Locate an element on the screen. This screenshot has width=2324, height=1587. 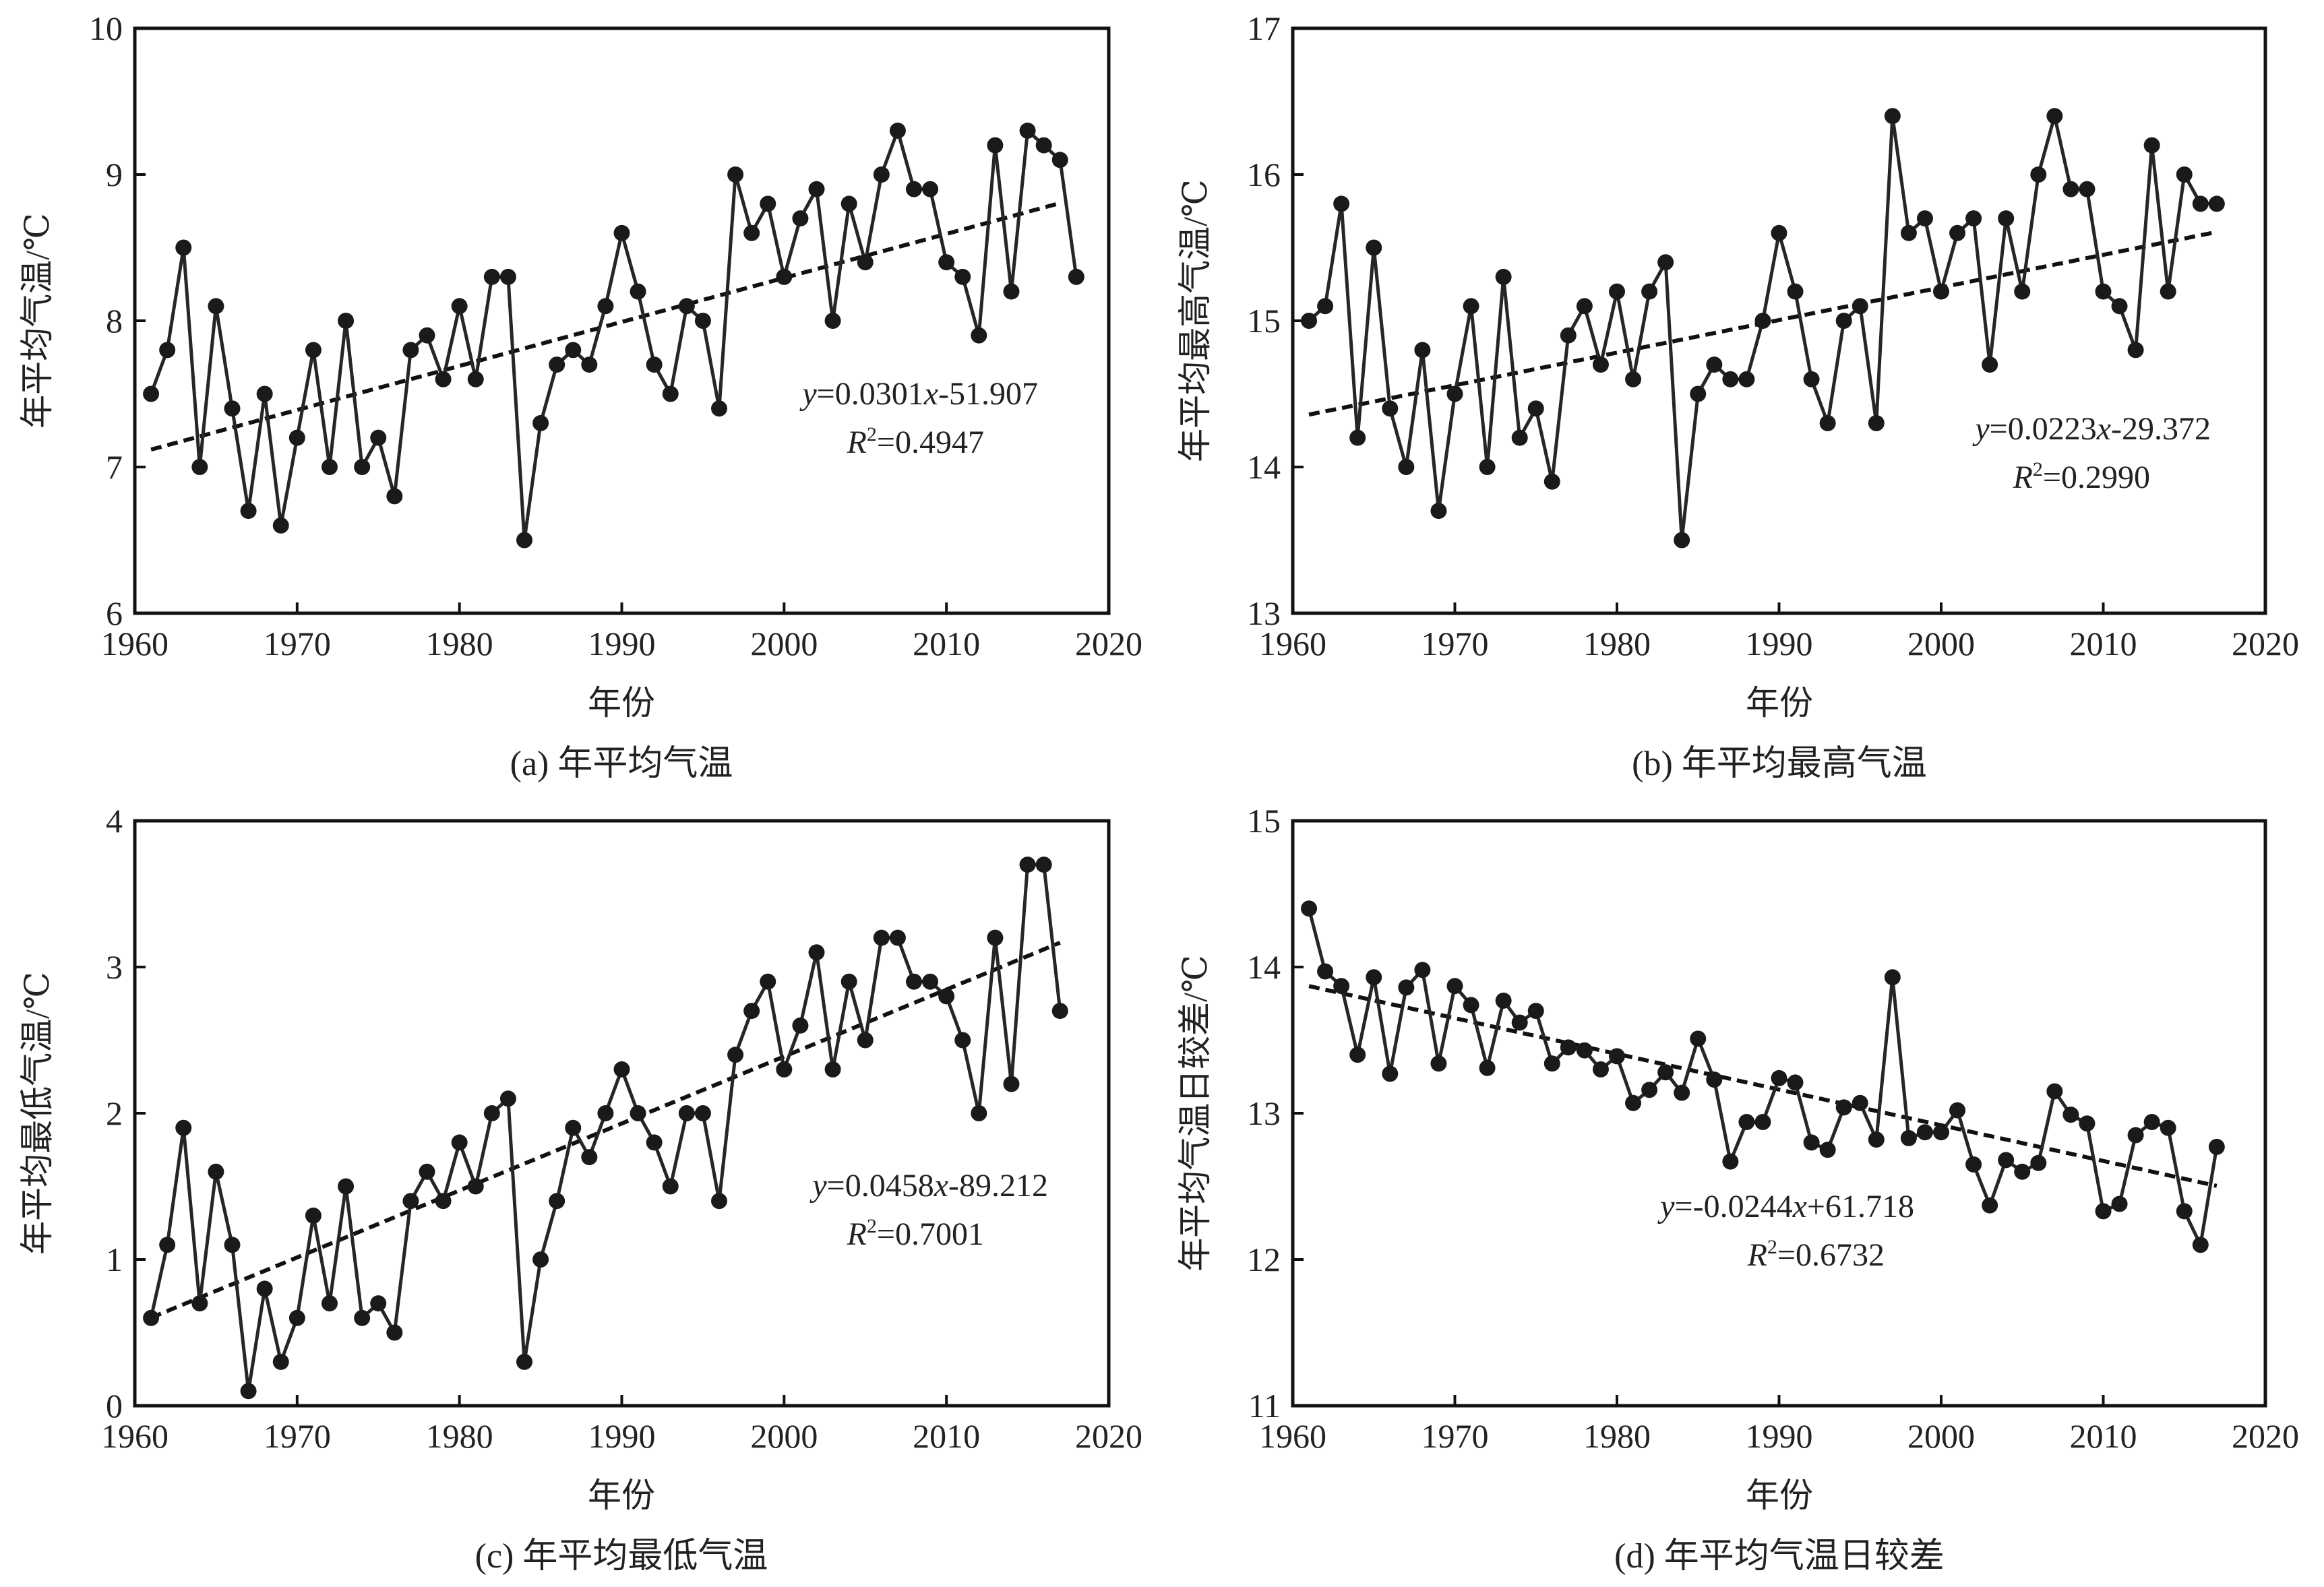
x-tick-label: 1960 is located at coordinates (135, 643).